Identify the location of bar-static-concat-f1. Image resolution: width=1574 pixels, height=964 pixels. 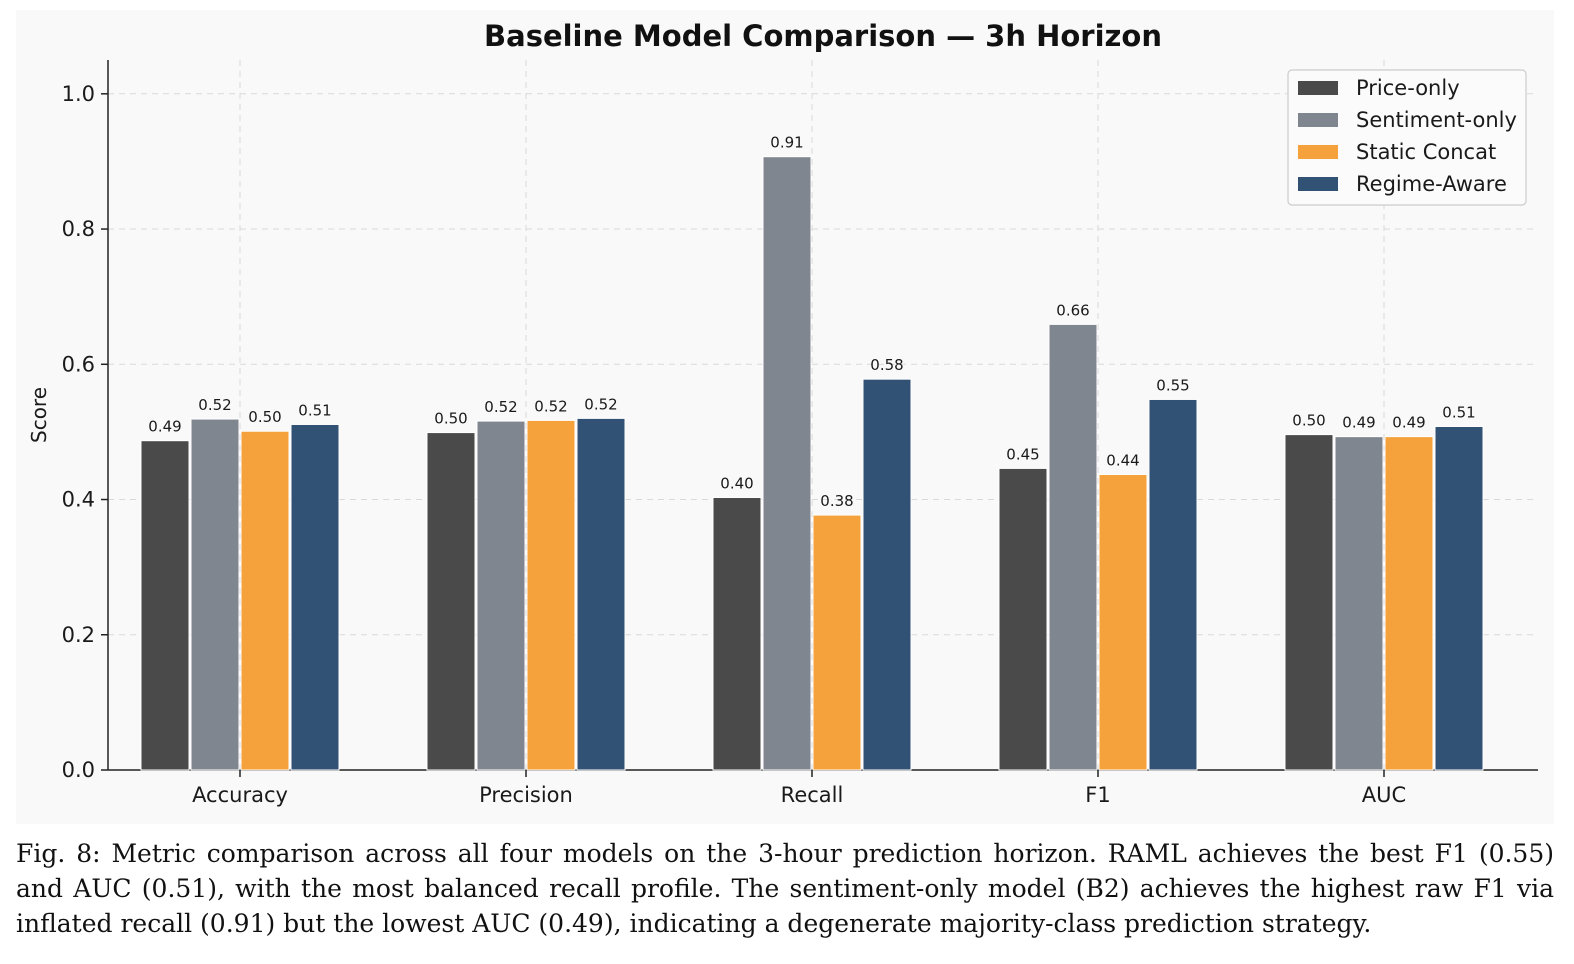
(1123, 622).